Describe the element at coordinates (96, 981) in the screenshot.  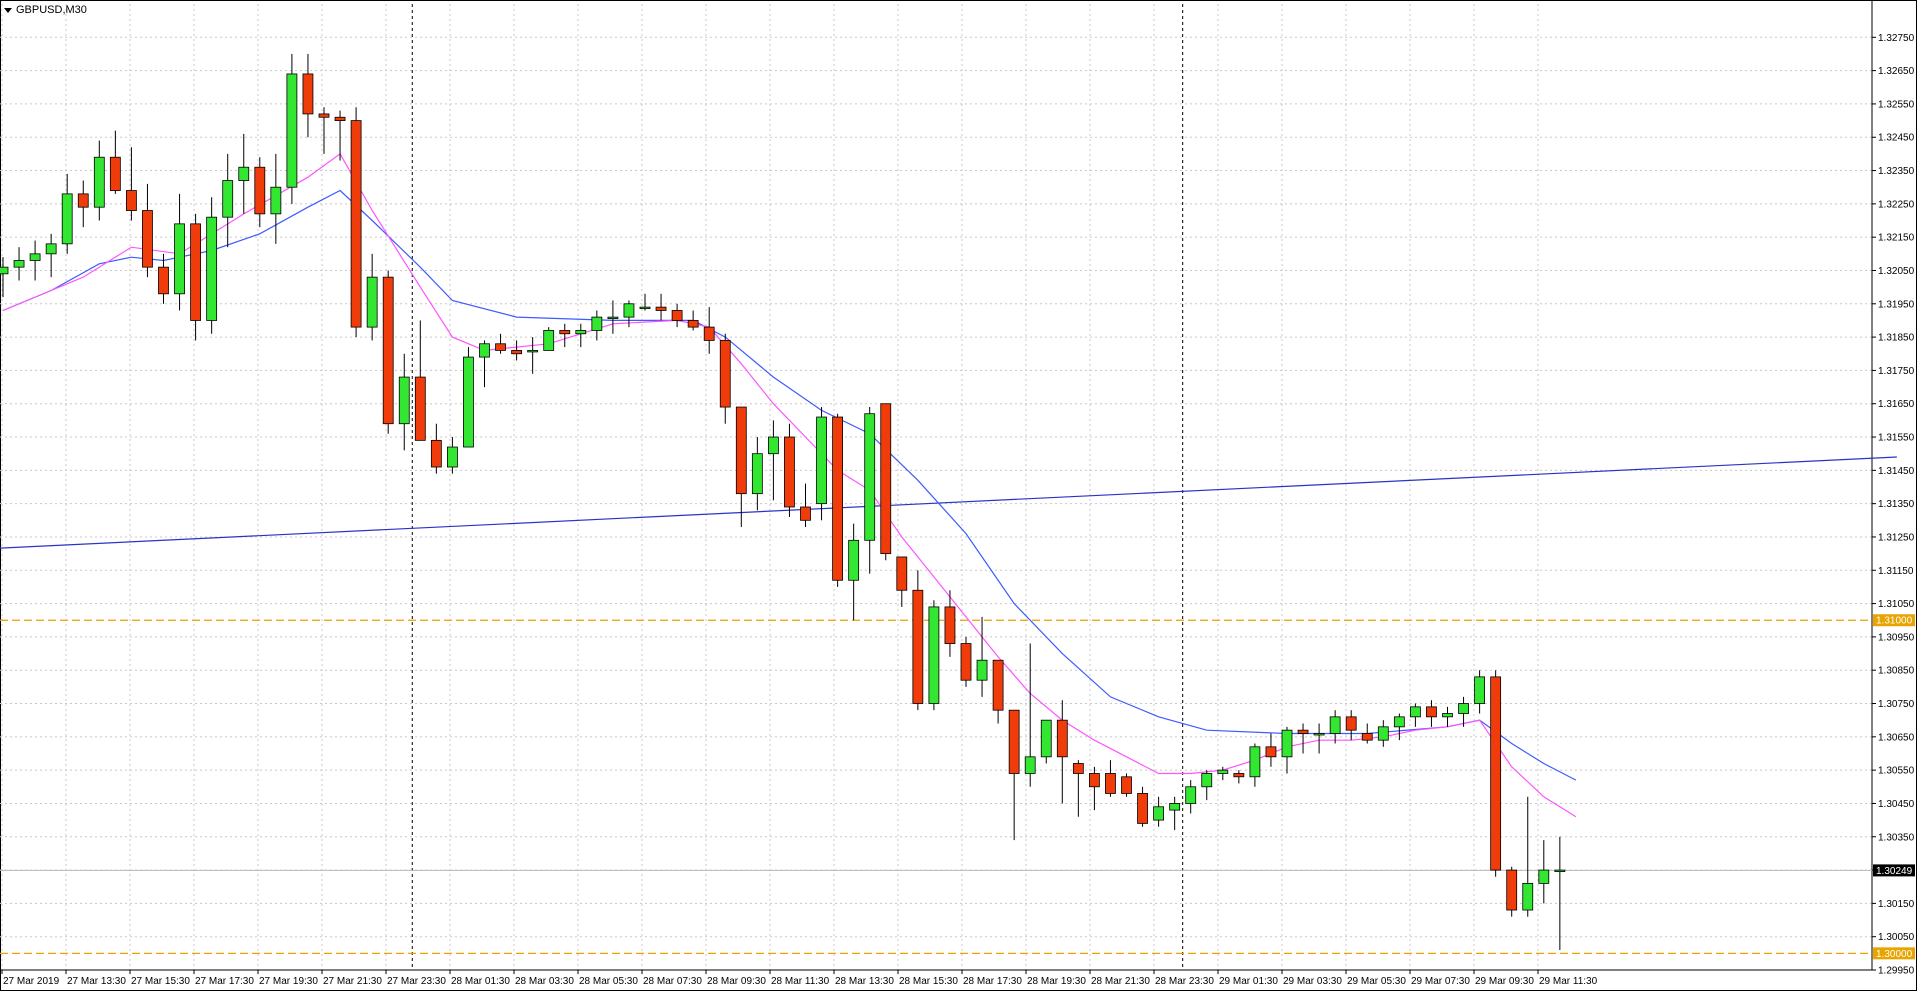
I see `time-tick-label: 27 Mar 13:30` at that location.